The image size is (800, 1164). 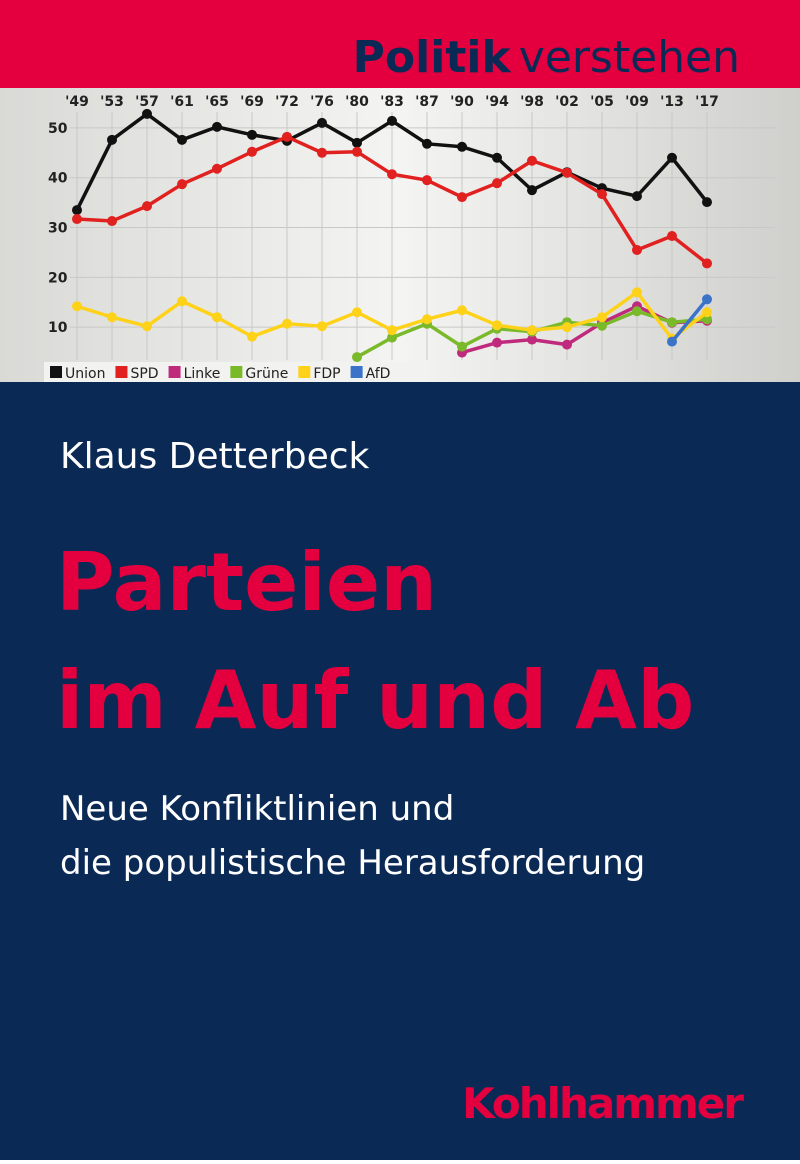 What do you see at coordinates (202, 374) in the screenshot?
I see `legend-label: Linke` at bounding box center [202, 374].